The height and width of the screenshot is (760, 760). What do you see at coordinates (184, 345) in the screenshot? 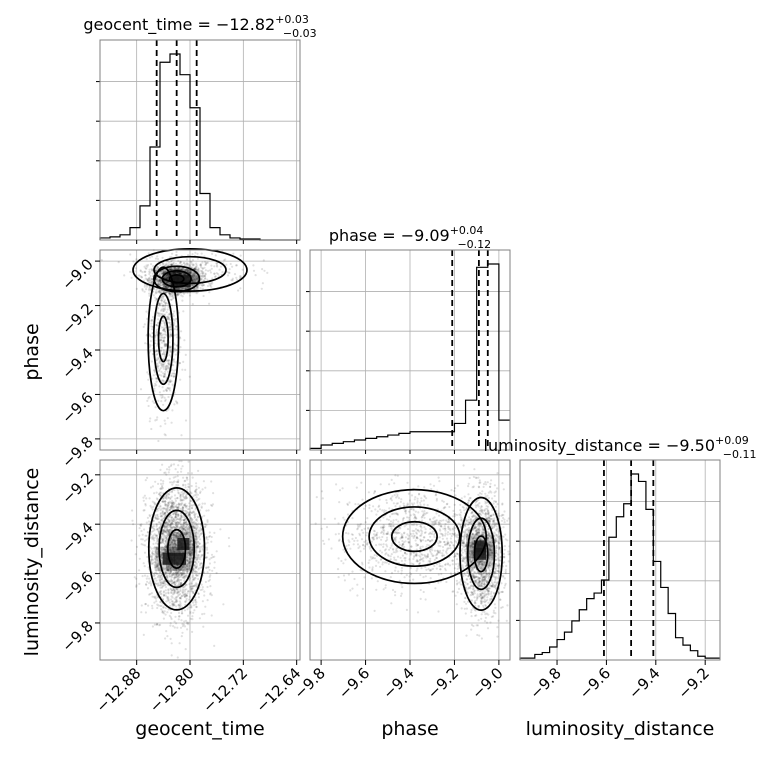
I see `scatter-geocent_time-phase` at bounding box center [184, 345].